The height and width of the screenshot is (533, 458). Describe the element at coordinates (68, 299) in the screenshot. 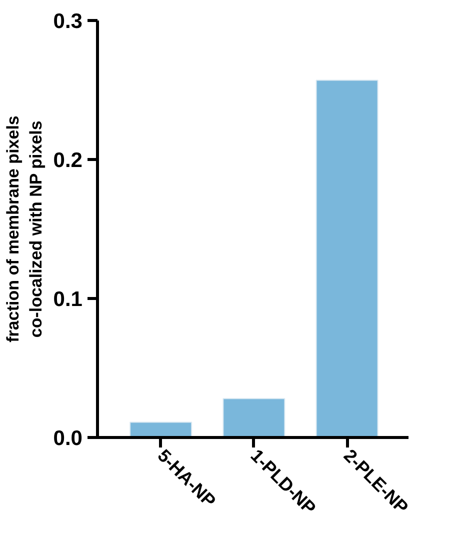

I see `y-tick-label: 0.1` at that location.